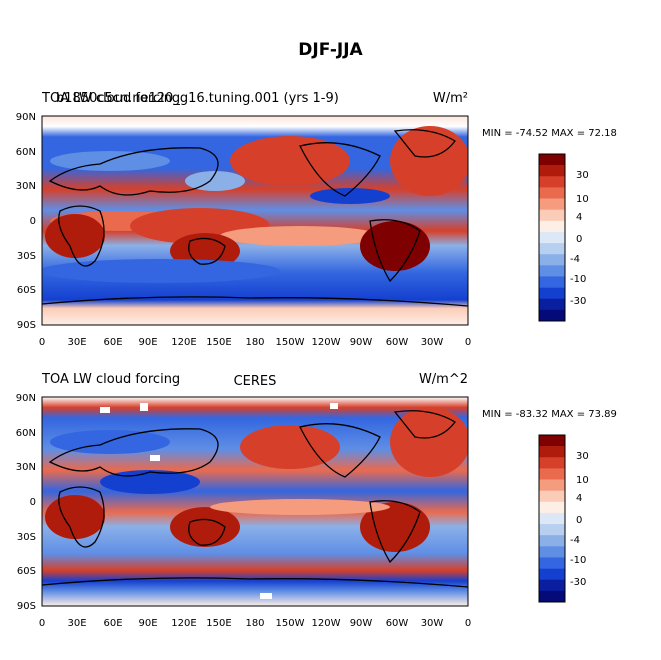 This screenshot has height=660, width=661. What do you see at coordinates (549, 133) in the screenshot?
I see `min-max-label: MIN = -74.52 MAX = 72.18` at bounding box center [549, 133].